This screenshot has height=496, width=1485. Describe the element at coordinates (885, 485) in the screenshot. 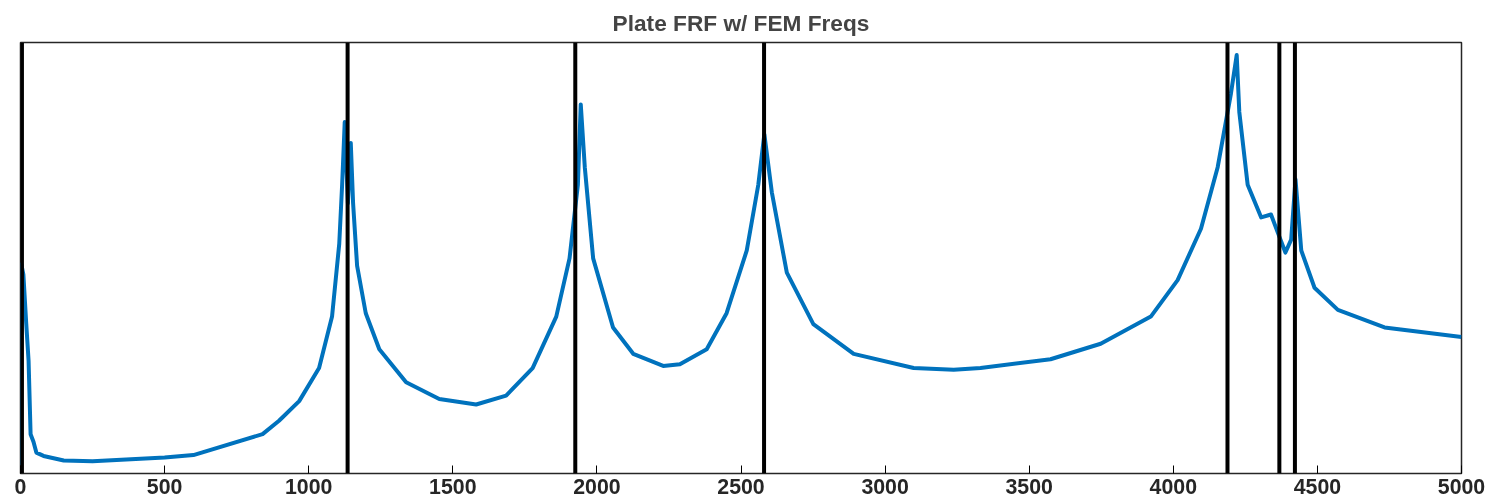

I see `x-tick-label: 3000` at that location.